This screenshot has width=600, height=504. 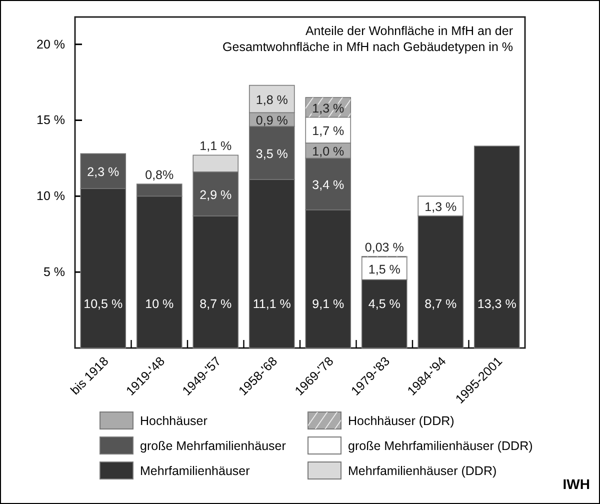 What do you see at coordinates (272, 99) in the screenshot?
I see `data-label: 1,8 %` at bounding box center [272, 99].